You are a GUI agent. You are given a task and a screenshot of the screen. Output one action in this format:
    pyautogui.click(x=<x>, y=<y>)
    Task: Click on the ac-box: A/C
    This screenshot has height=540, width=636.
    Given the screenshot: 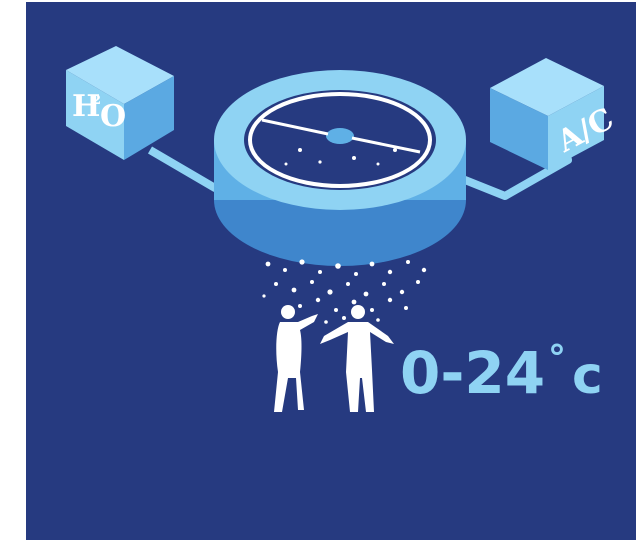 What is the action you would take?
    pyautogui.click(x=554, y=114)
    